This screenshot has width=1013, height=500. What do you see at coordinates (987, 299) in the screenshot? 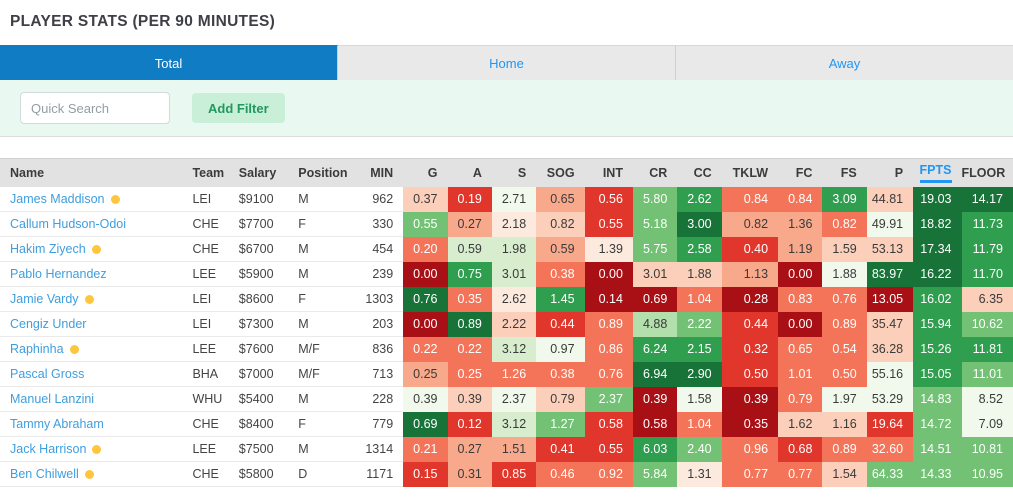
I see `stat-cell-floor: 6.35` at bounding box center [987, 299].